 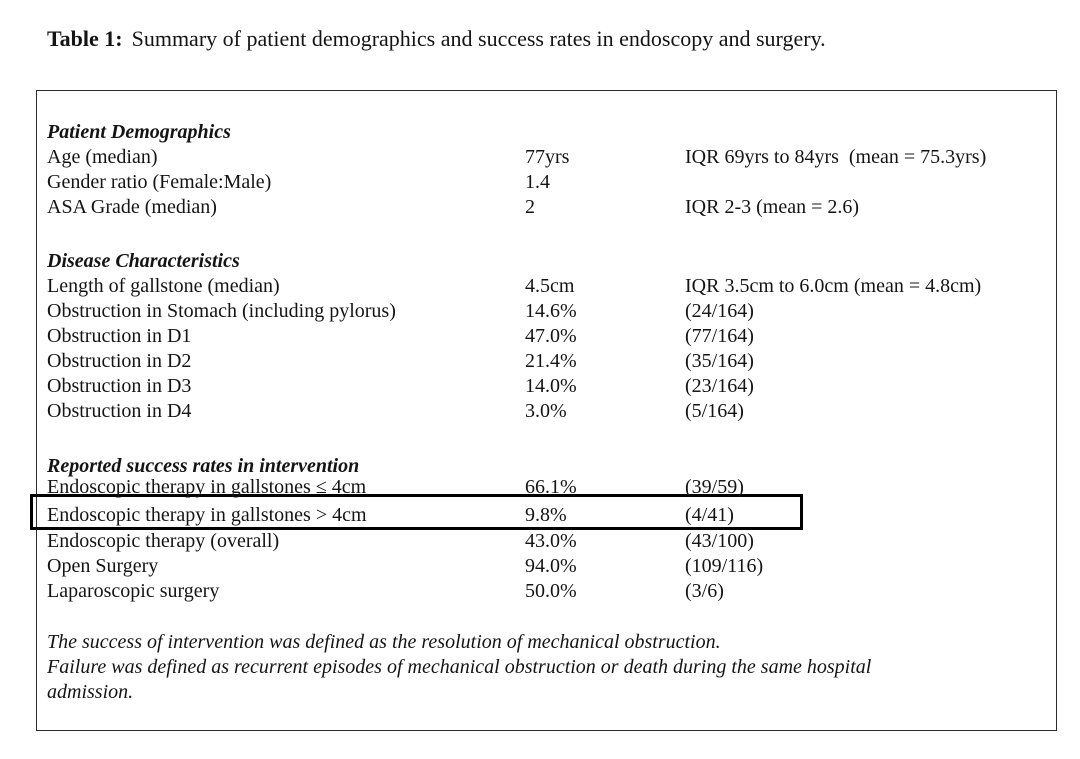 I want to click on row-detail: IQR 2-3 (mean = 2.6), so click(x=772, y=207).